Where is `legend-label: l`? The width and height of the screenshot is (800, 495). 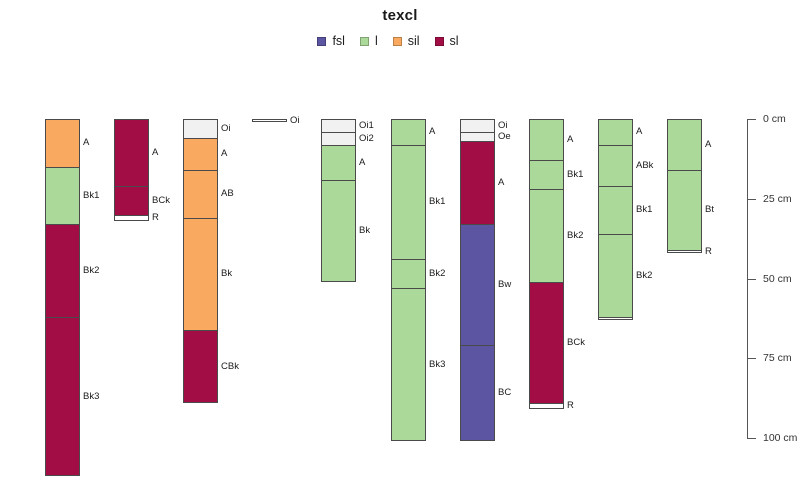
legend-label: l is located at coordinates (376, 41).